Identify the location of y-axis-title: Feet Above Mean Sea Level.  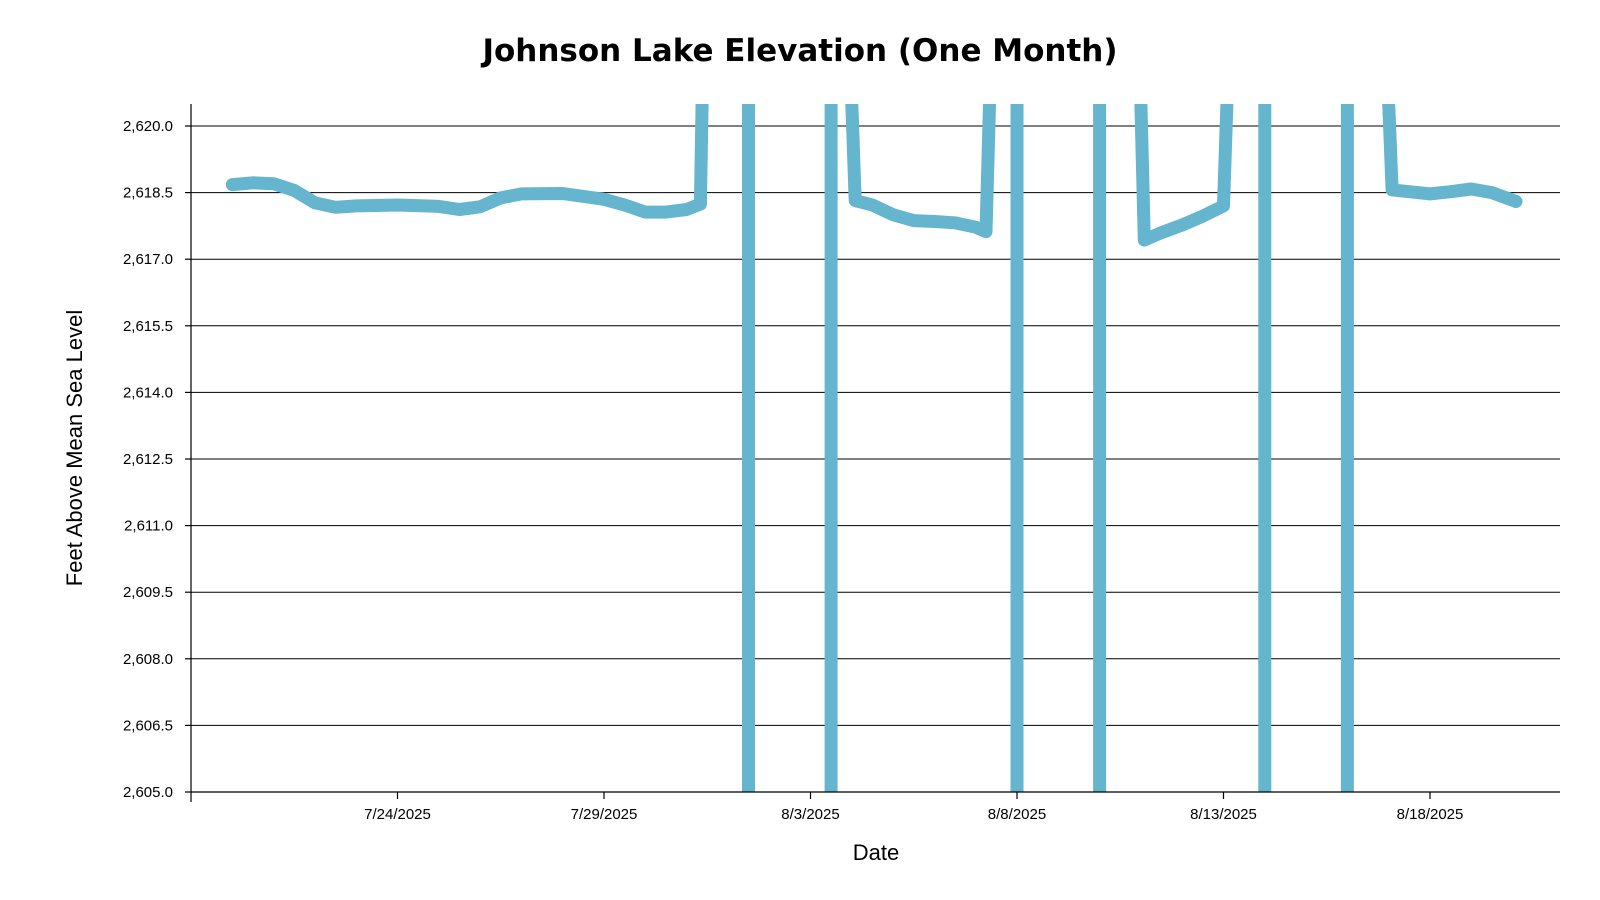
(74, 448).